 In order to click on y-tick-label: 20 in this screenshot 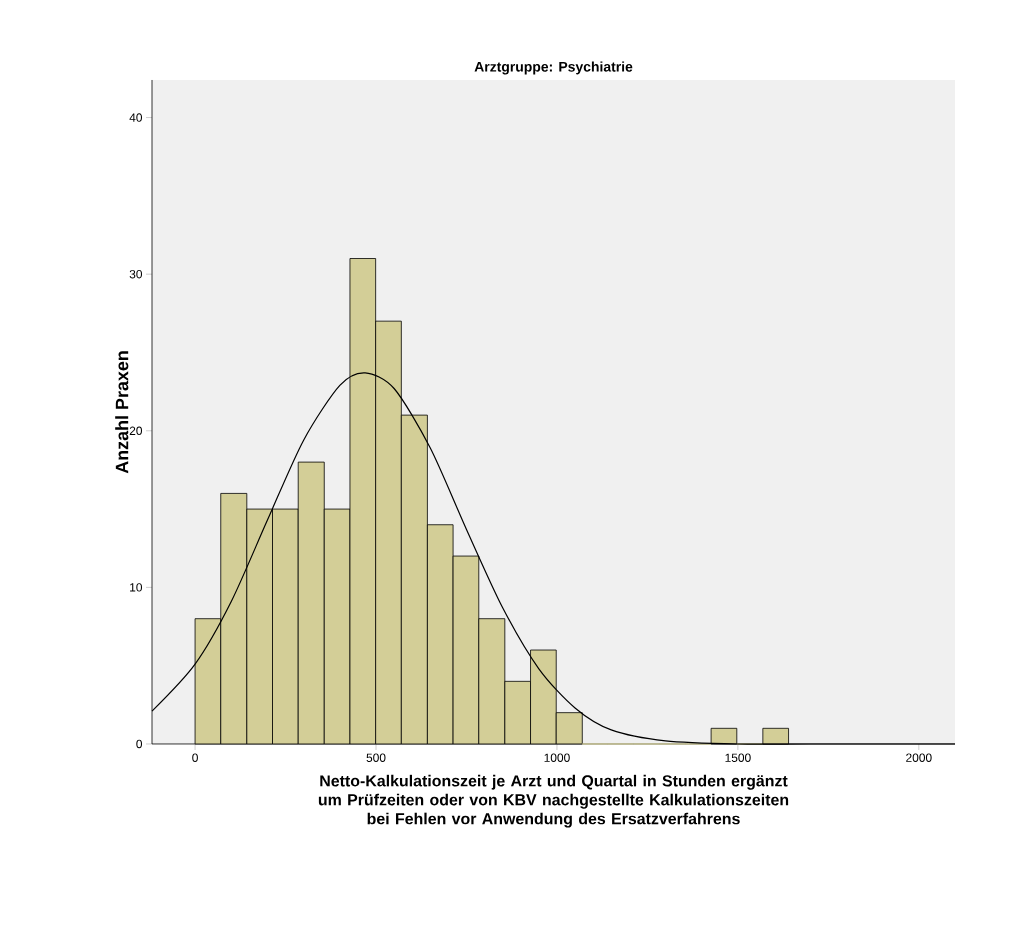, I will do `click(136, 430)`.